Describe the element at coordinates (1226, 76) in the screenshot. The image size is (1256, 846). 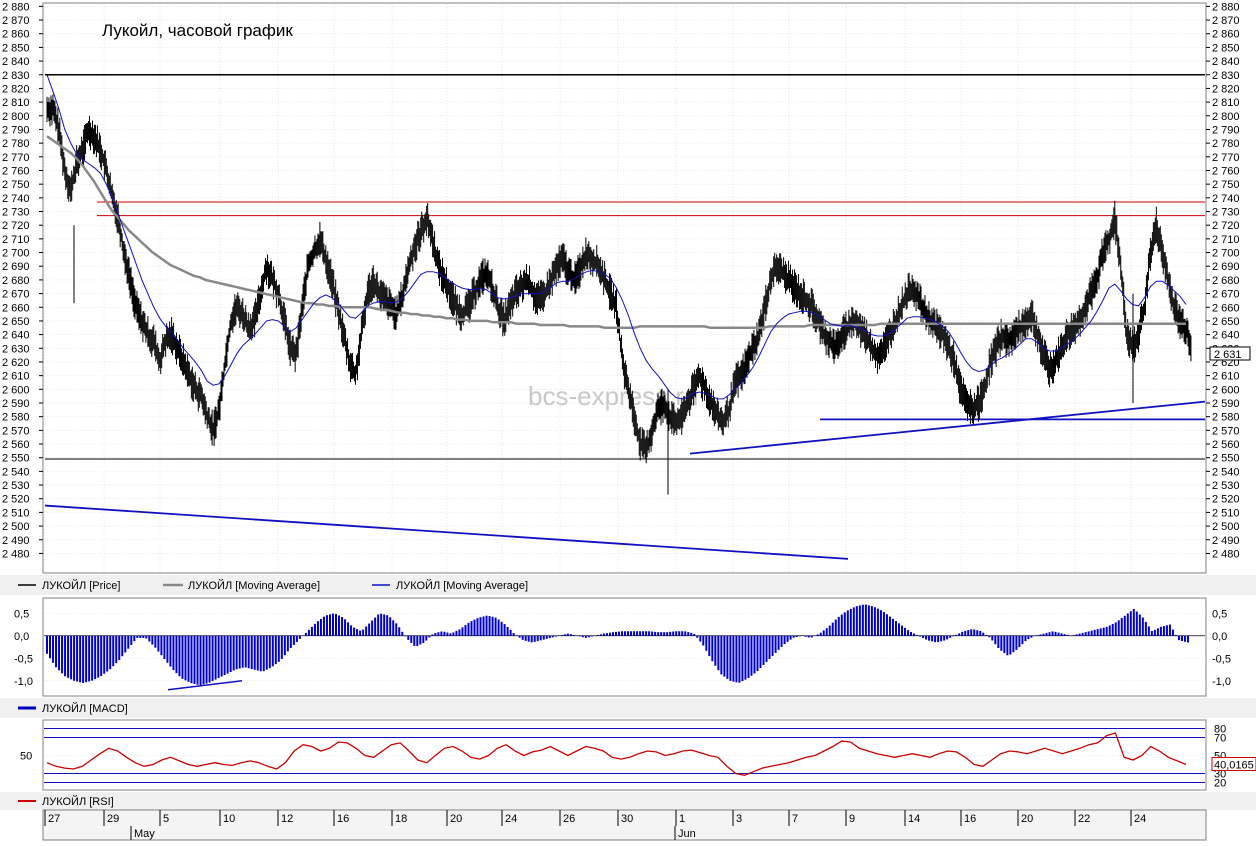
I see `y-tick-label-right: 2 830` at that location.